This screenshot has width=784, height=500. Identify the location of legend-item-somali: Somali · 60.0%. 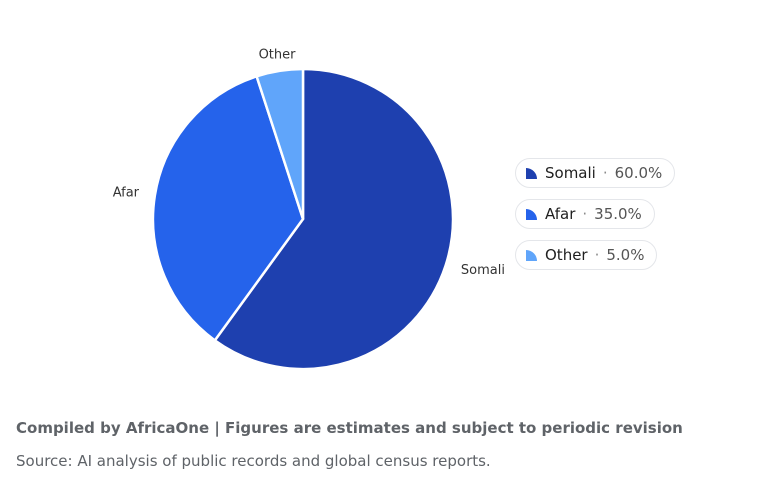
(595, 173).